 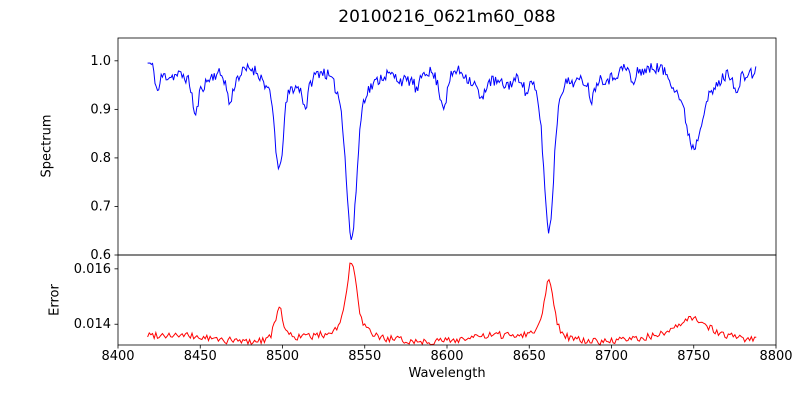 What do you see at coordinates (100, 109) in the screenshot?
I see `y-tick-label: 0.9` at bounding box center [100, 109].